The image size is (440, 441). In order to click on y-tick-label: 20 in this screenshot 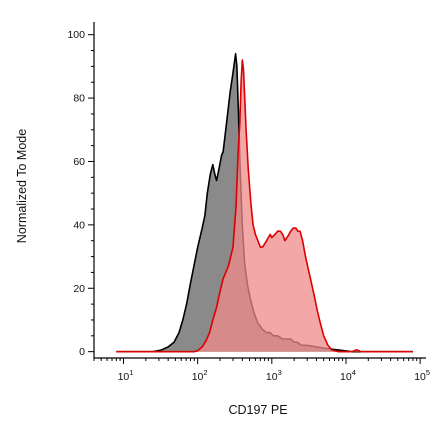, I will do `click(79, 289)`.